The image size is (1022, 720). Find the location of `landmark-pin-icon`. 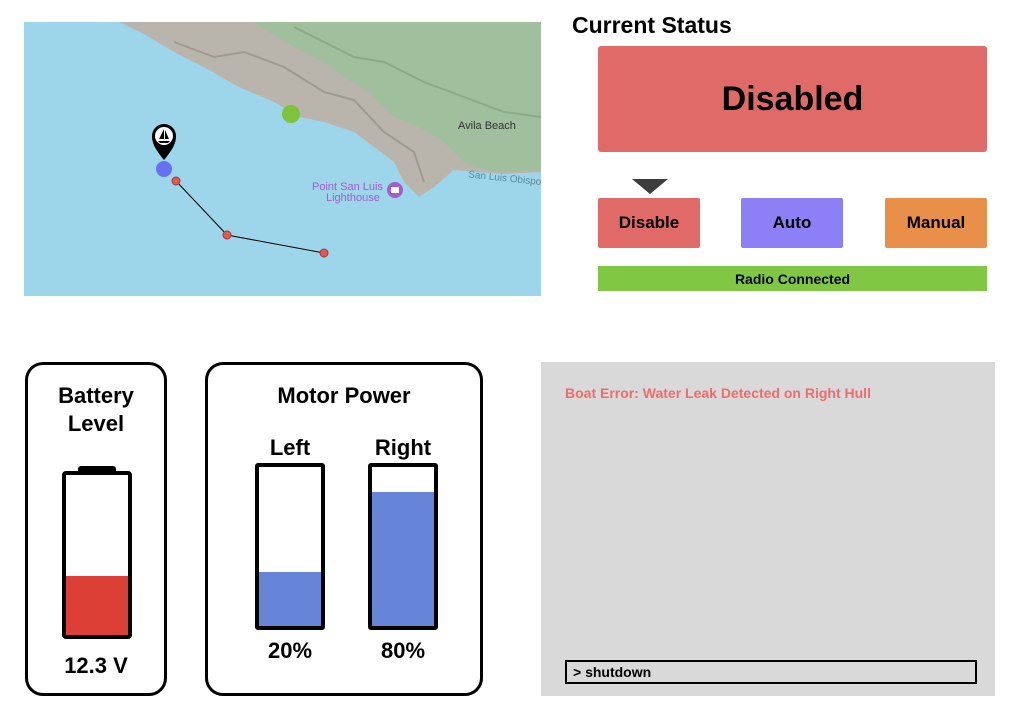

landmark-pin-icon is located at coordinates (395, 190).